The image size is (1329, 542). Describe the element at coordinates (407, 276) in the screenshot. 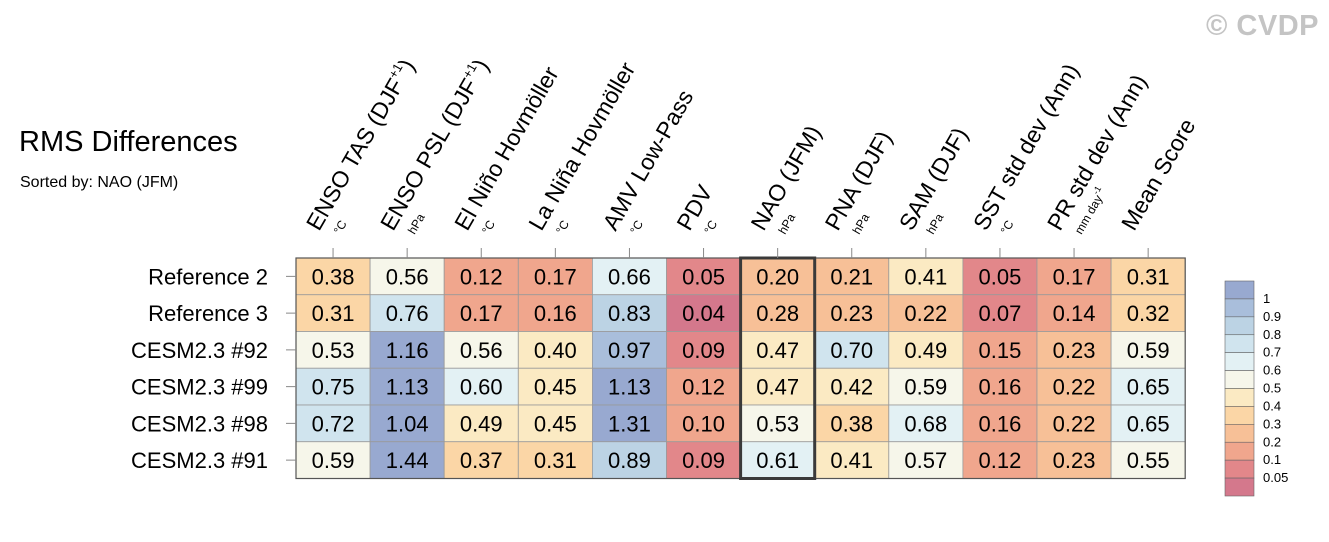

I see `cell-value: 0.56` at that location.